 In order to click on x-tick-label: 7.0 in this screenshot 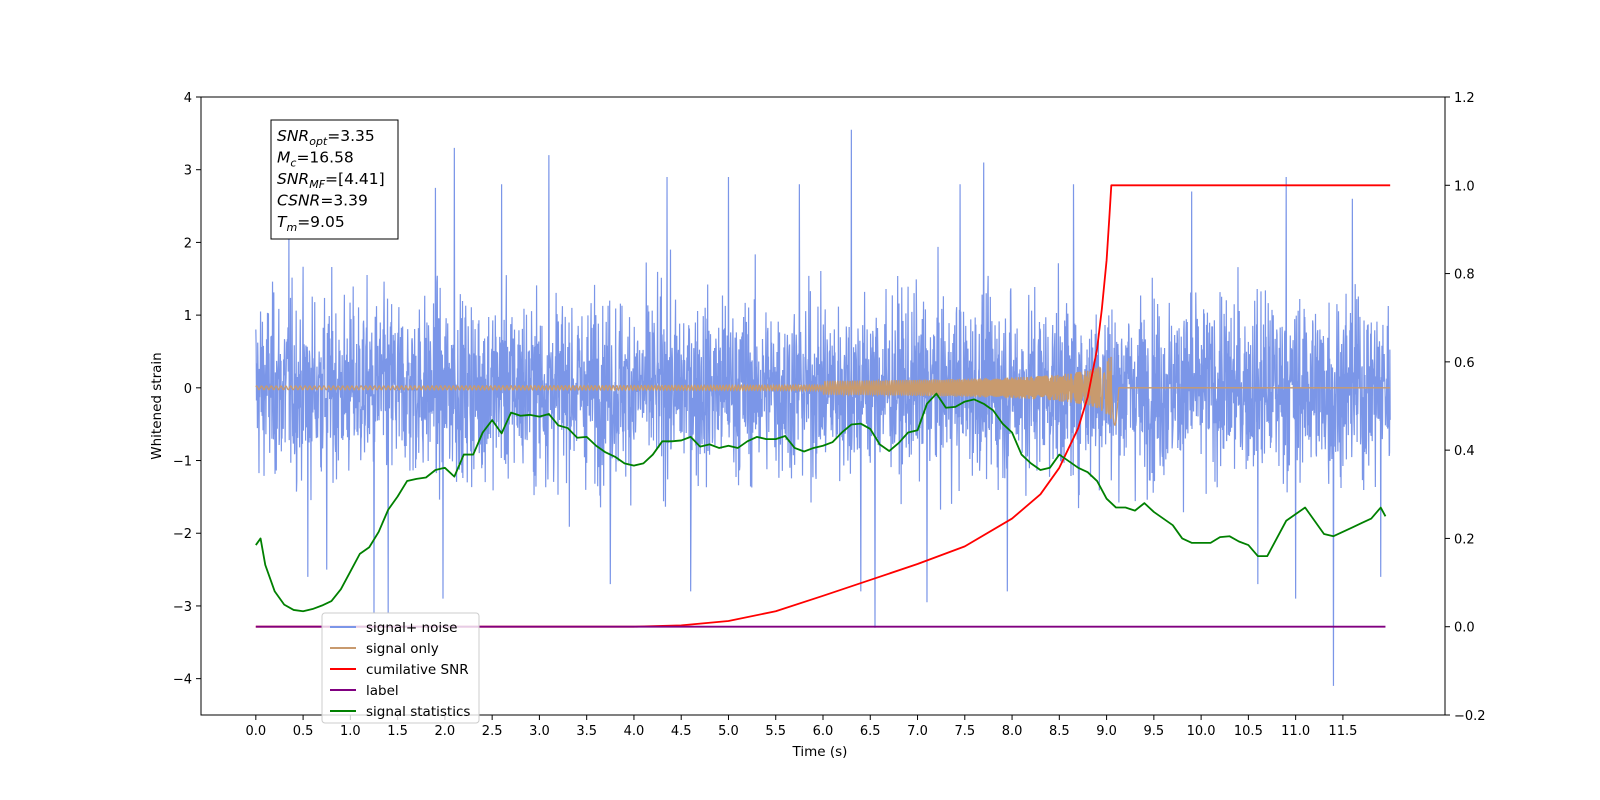, I will do `click(917, 731)`.